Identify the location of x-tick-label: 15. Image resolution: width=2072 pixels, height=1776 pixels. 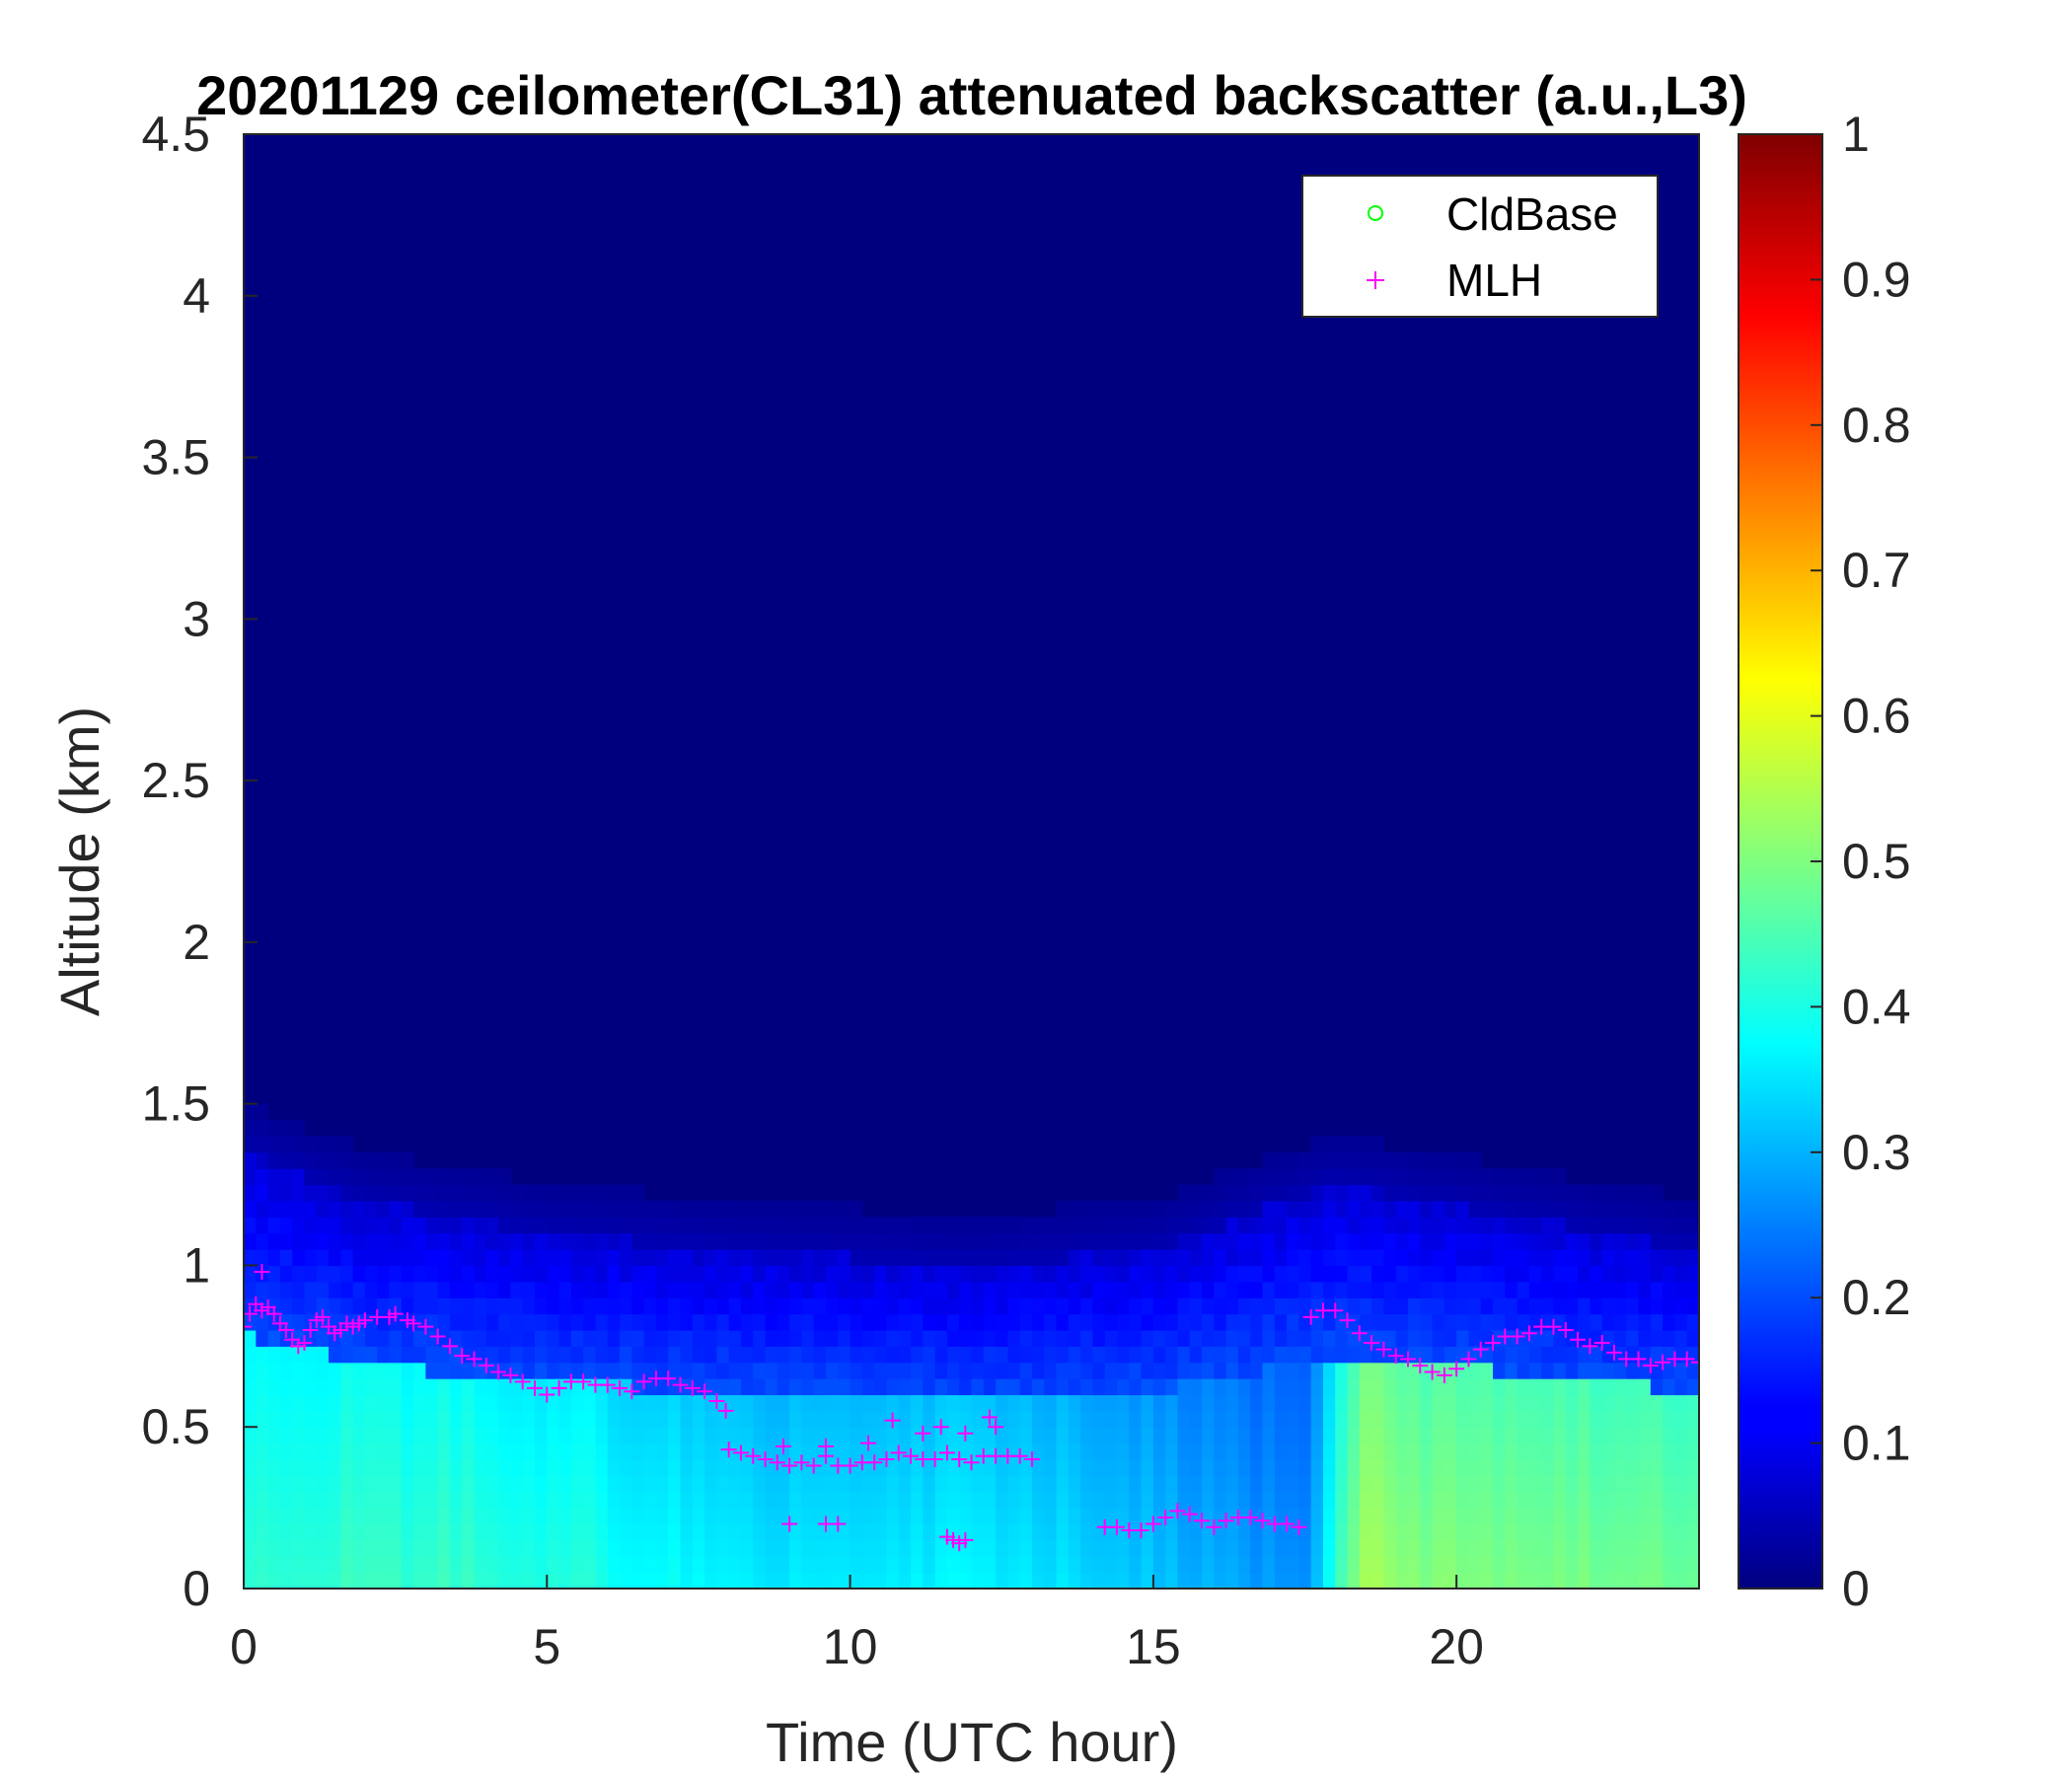
(1154, 1647).